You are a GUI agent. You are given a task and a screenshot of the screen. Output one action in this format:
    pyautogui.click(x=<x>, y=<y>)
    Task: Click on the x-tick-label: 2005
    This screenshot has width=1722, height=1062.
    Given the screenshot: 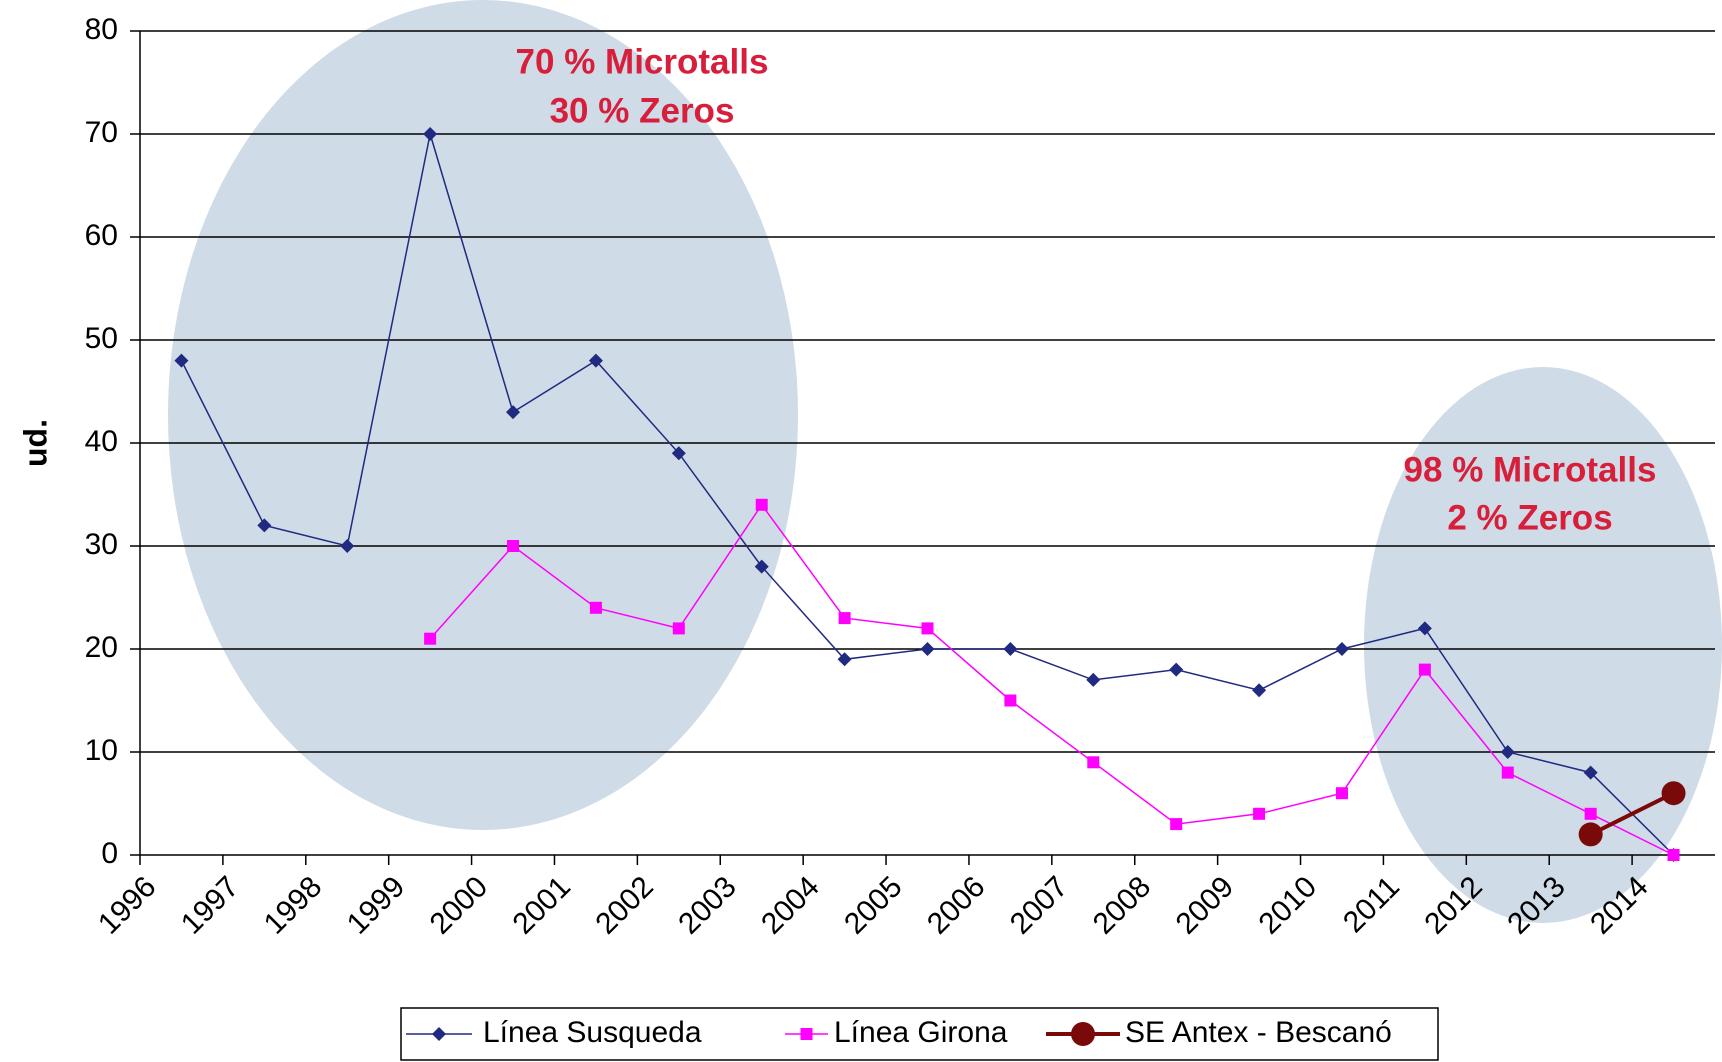 What is the action you would take?
    pyautogui.click(x=873, y=905)
    